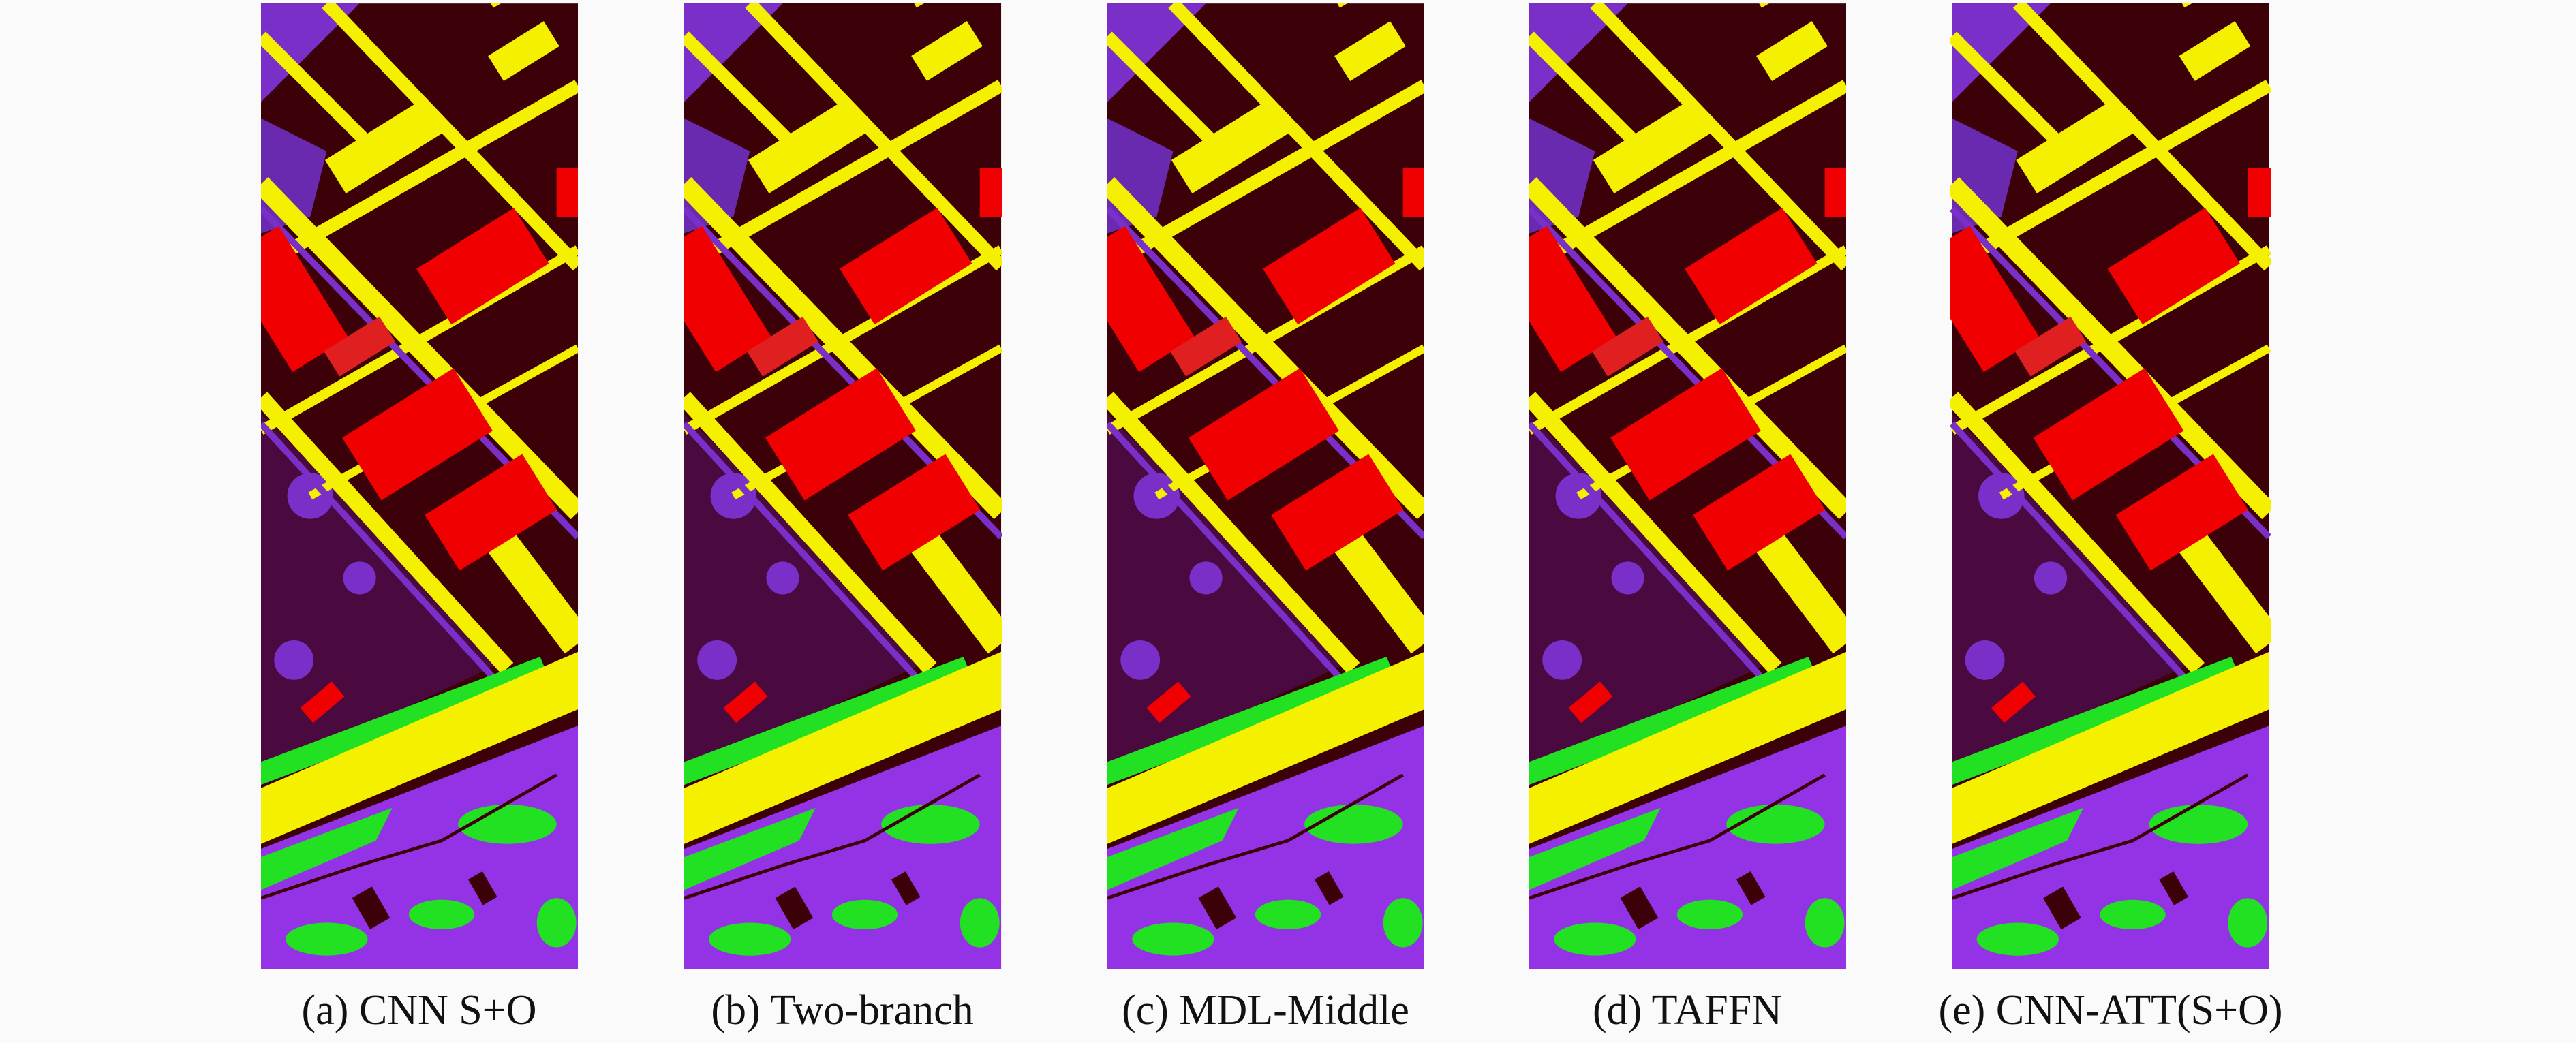  Describe the element at coordinates (842, 1010) in the screenshot. I see `caption: (b) Two-branch` at that location.